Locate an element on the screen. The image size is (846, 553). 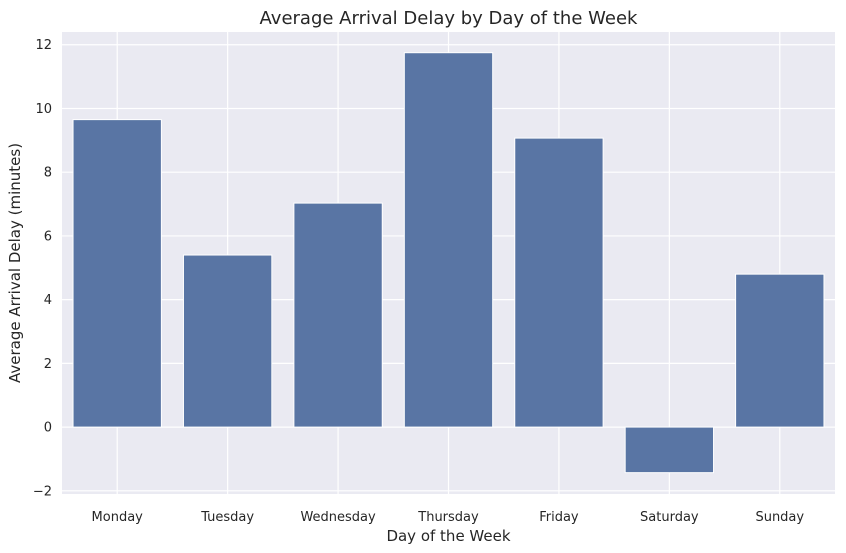
bar-thursday is located at coordinates (448, 240).